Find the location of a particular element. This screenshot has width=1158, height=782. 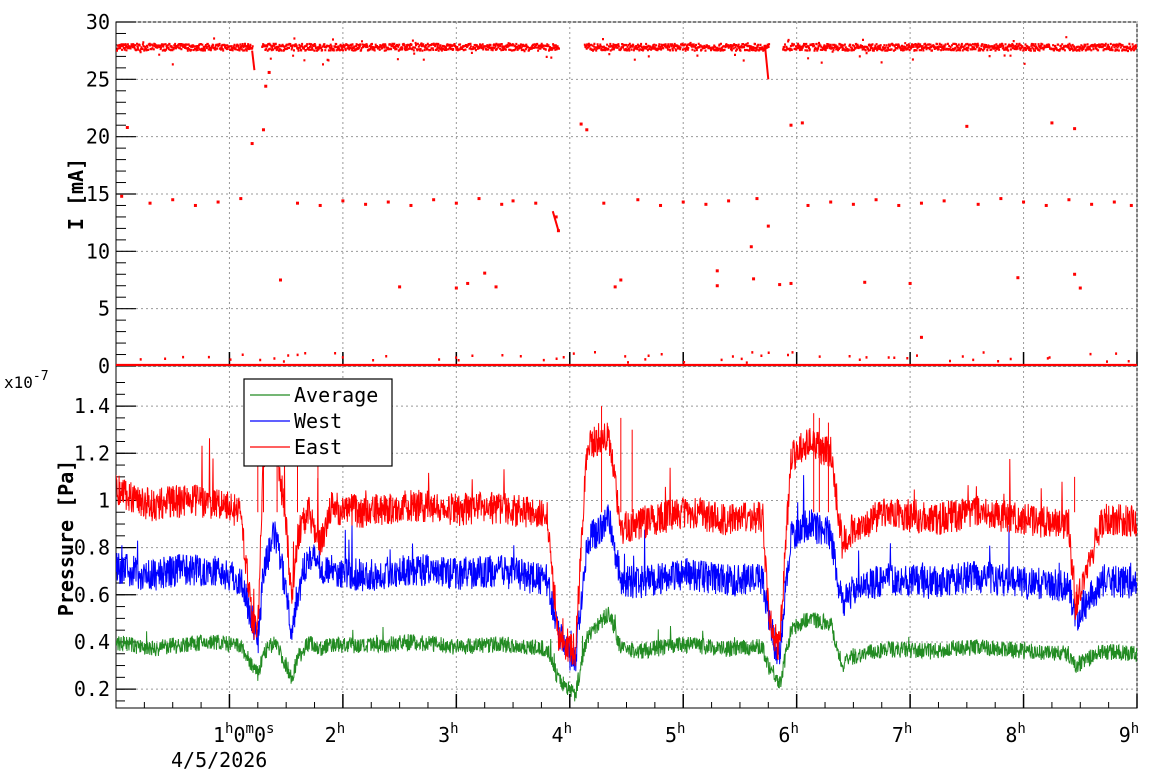

pressure-y-tick-label: 0.4 is located at coordinates (92, 642).